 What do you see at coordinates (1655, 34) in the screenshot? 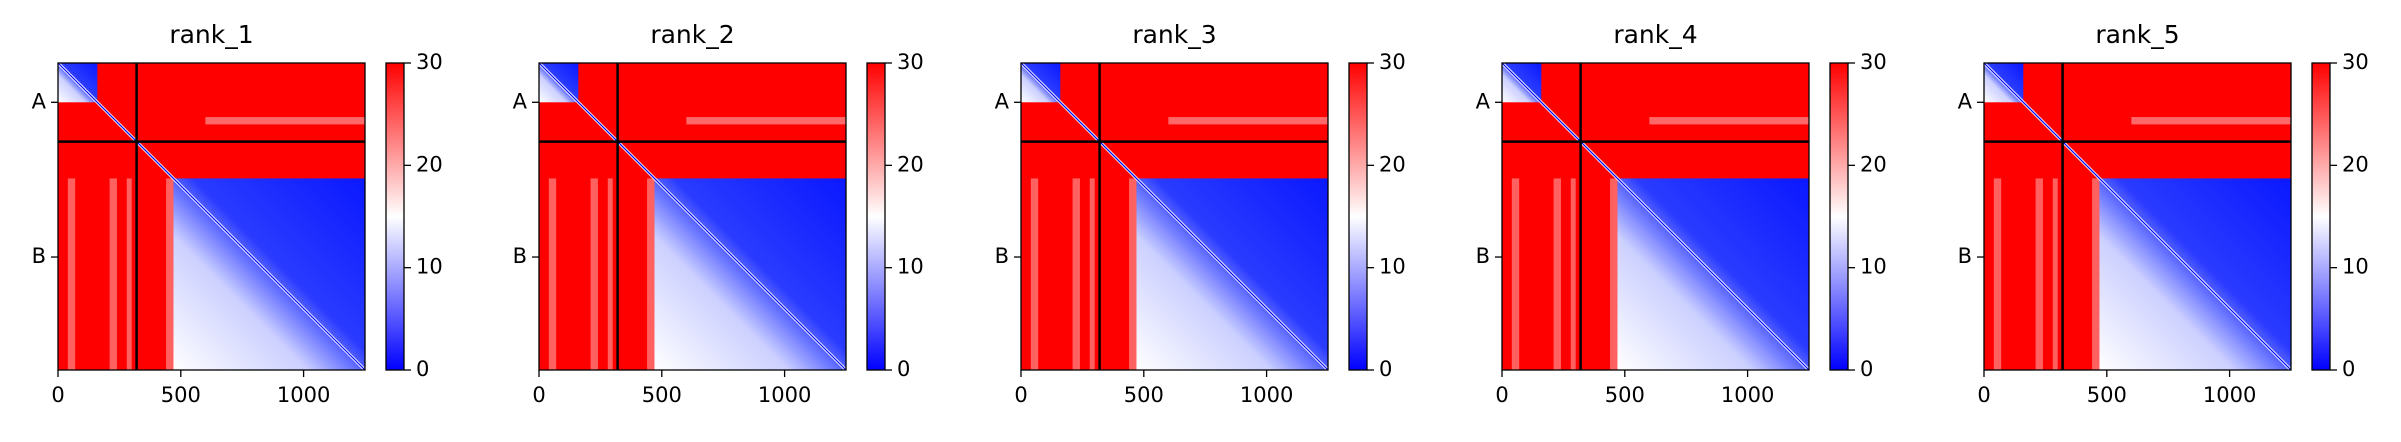
I see `panel-title: rank_4` at bounding box center [1655, 34].